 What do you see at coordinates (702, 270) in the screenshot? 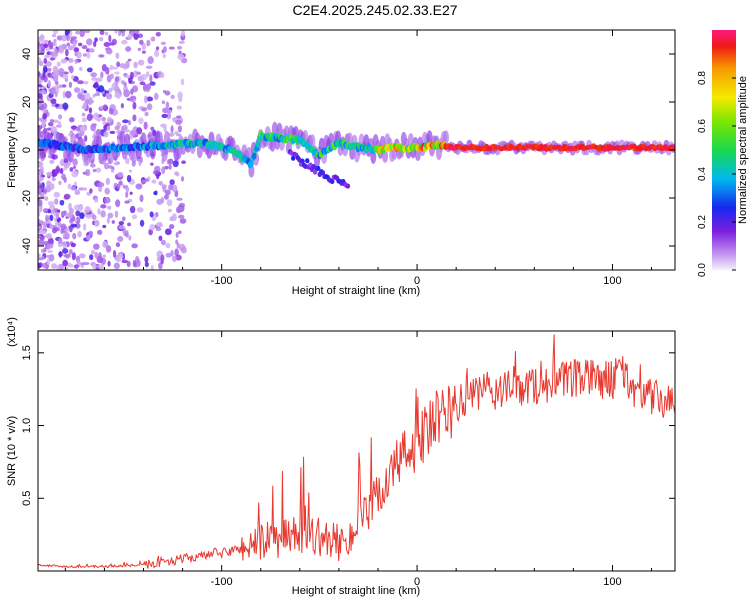
I see `colorbar-tick-label: 0.0` at bounding box center [702, 270].